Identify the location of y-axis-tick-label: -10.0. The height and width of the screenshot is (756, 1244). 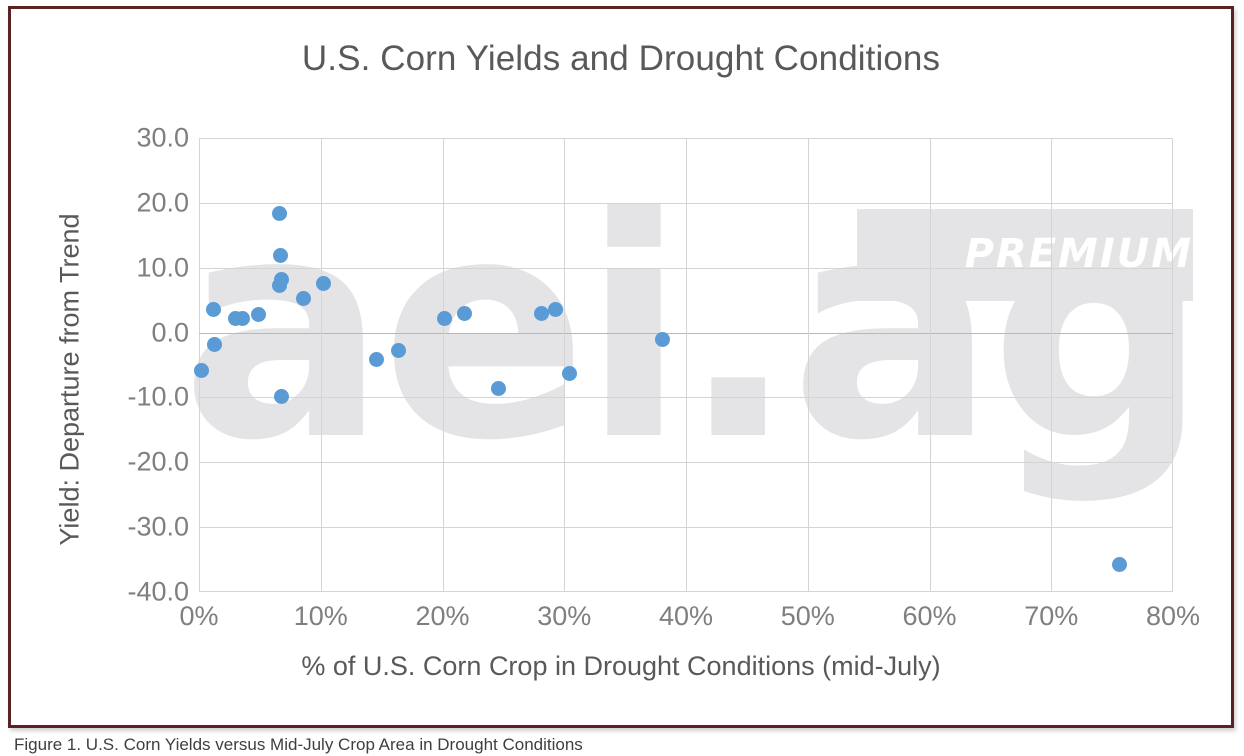
(158, 396).